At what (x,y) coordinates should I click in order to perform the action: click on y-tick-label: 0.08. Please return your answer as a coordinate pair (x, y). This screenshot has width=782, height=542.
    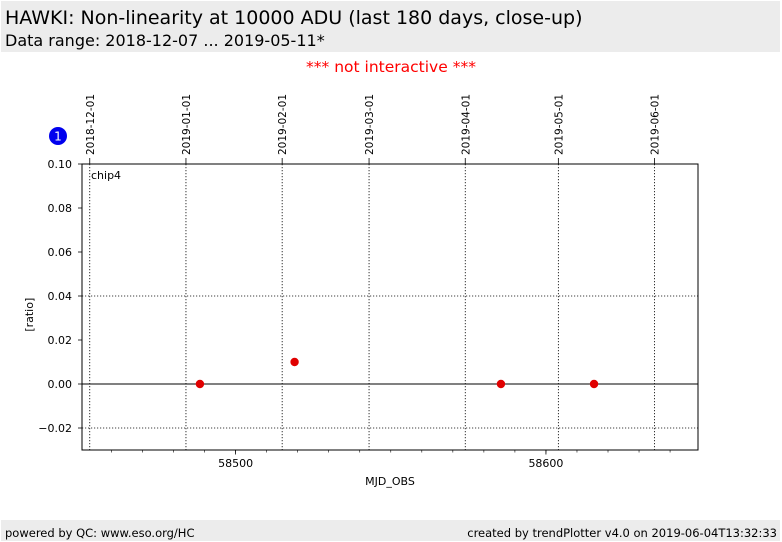
    Looking at the image, I should click on (60, 208).